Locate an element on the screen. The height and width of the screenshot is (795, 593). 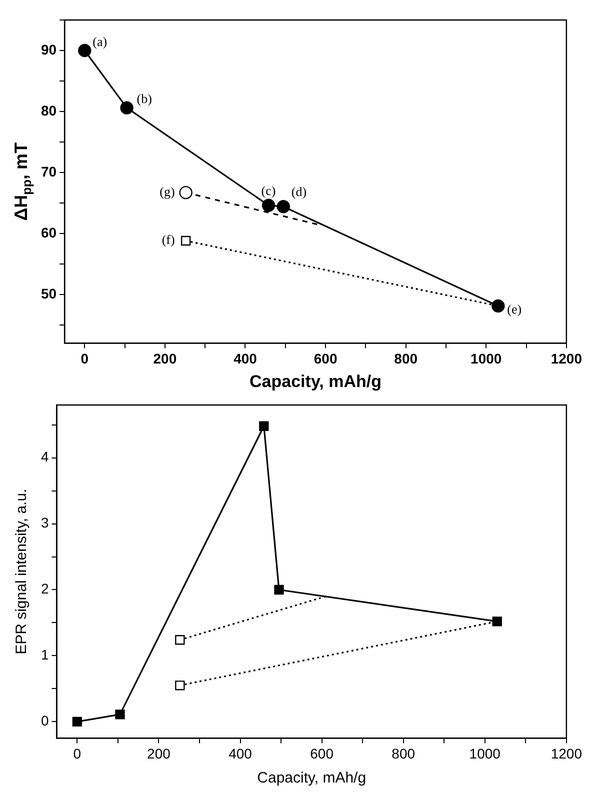
annotation: (b) is located at coordinates (144, 98).